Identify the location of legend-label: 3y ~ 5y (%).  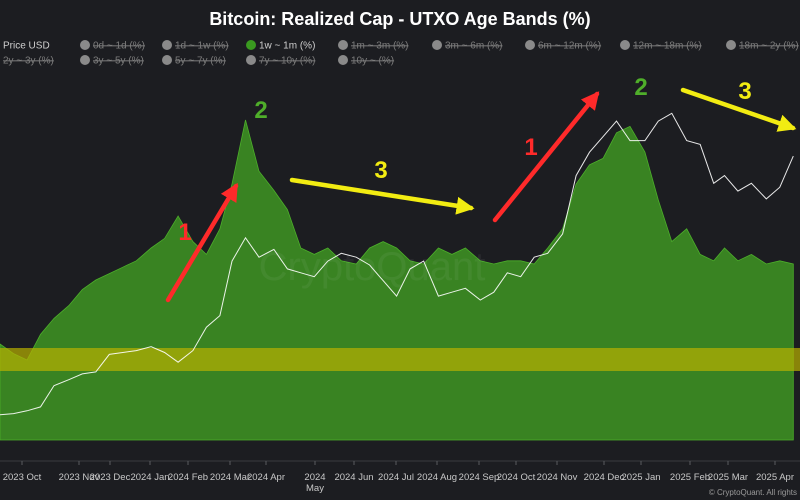
(118, 61).